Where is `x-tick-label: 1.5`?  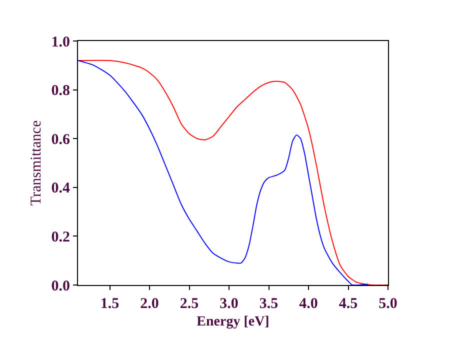 x-tick-label: 1.5 is located at coordinates (110, 304).